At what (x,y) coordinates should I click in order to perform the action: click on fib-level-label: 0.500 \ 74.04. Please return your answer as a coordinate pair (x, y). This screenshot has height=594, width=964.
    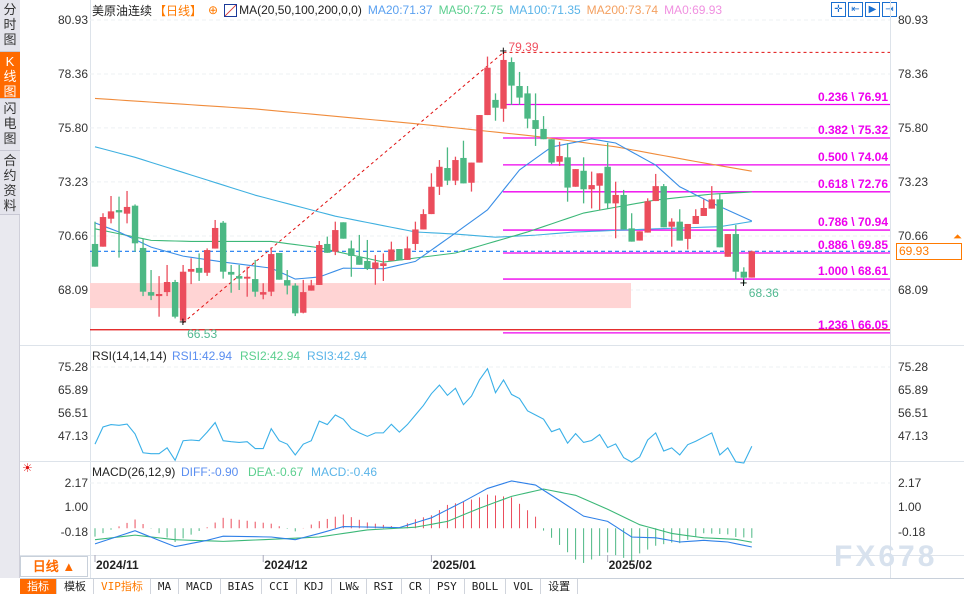
    Looking at the image, I should click on (852, 156).